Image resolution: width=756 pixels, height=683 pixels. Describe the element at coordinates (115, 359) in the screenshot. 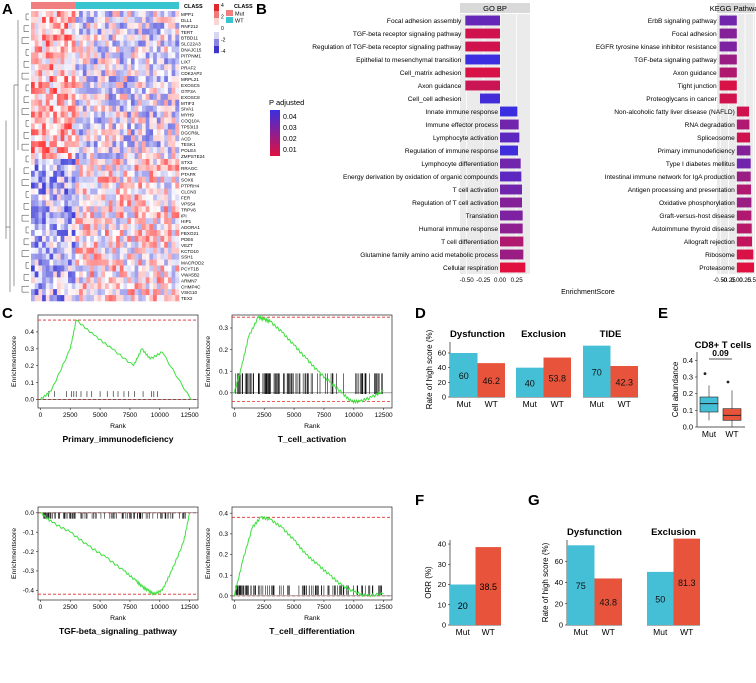

I see `enrichment-curve` at that location.